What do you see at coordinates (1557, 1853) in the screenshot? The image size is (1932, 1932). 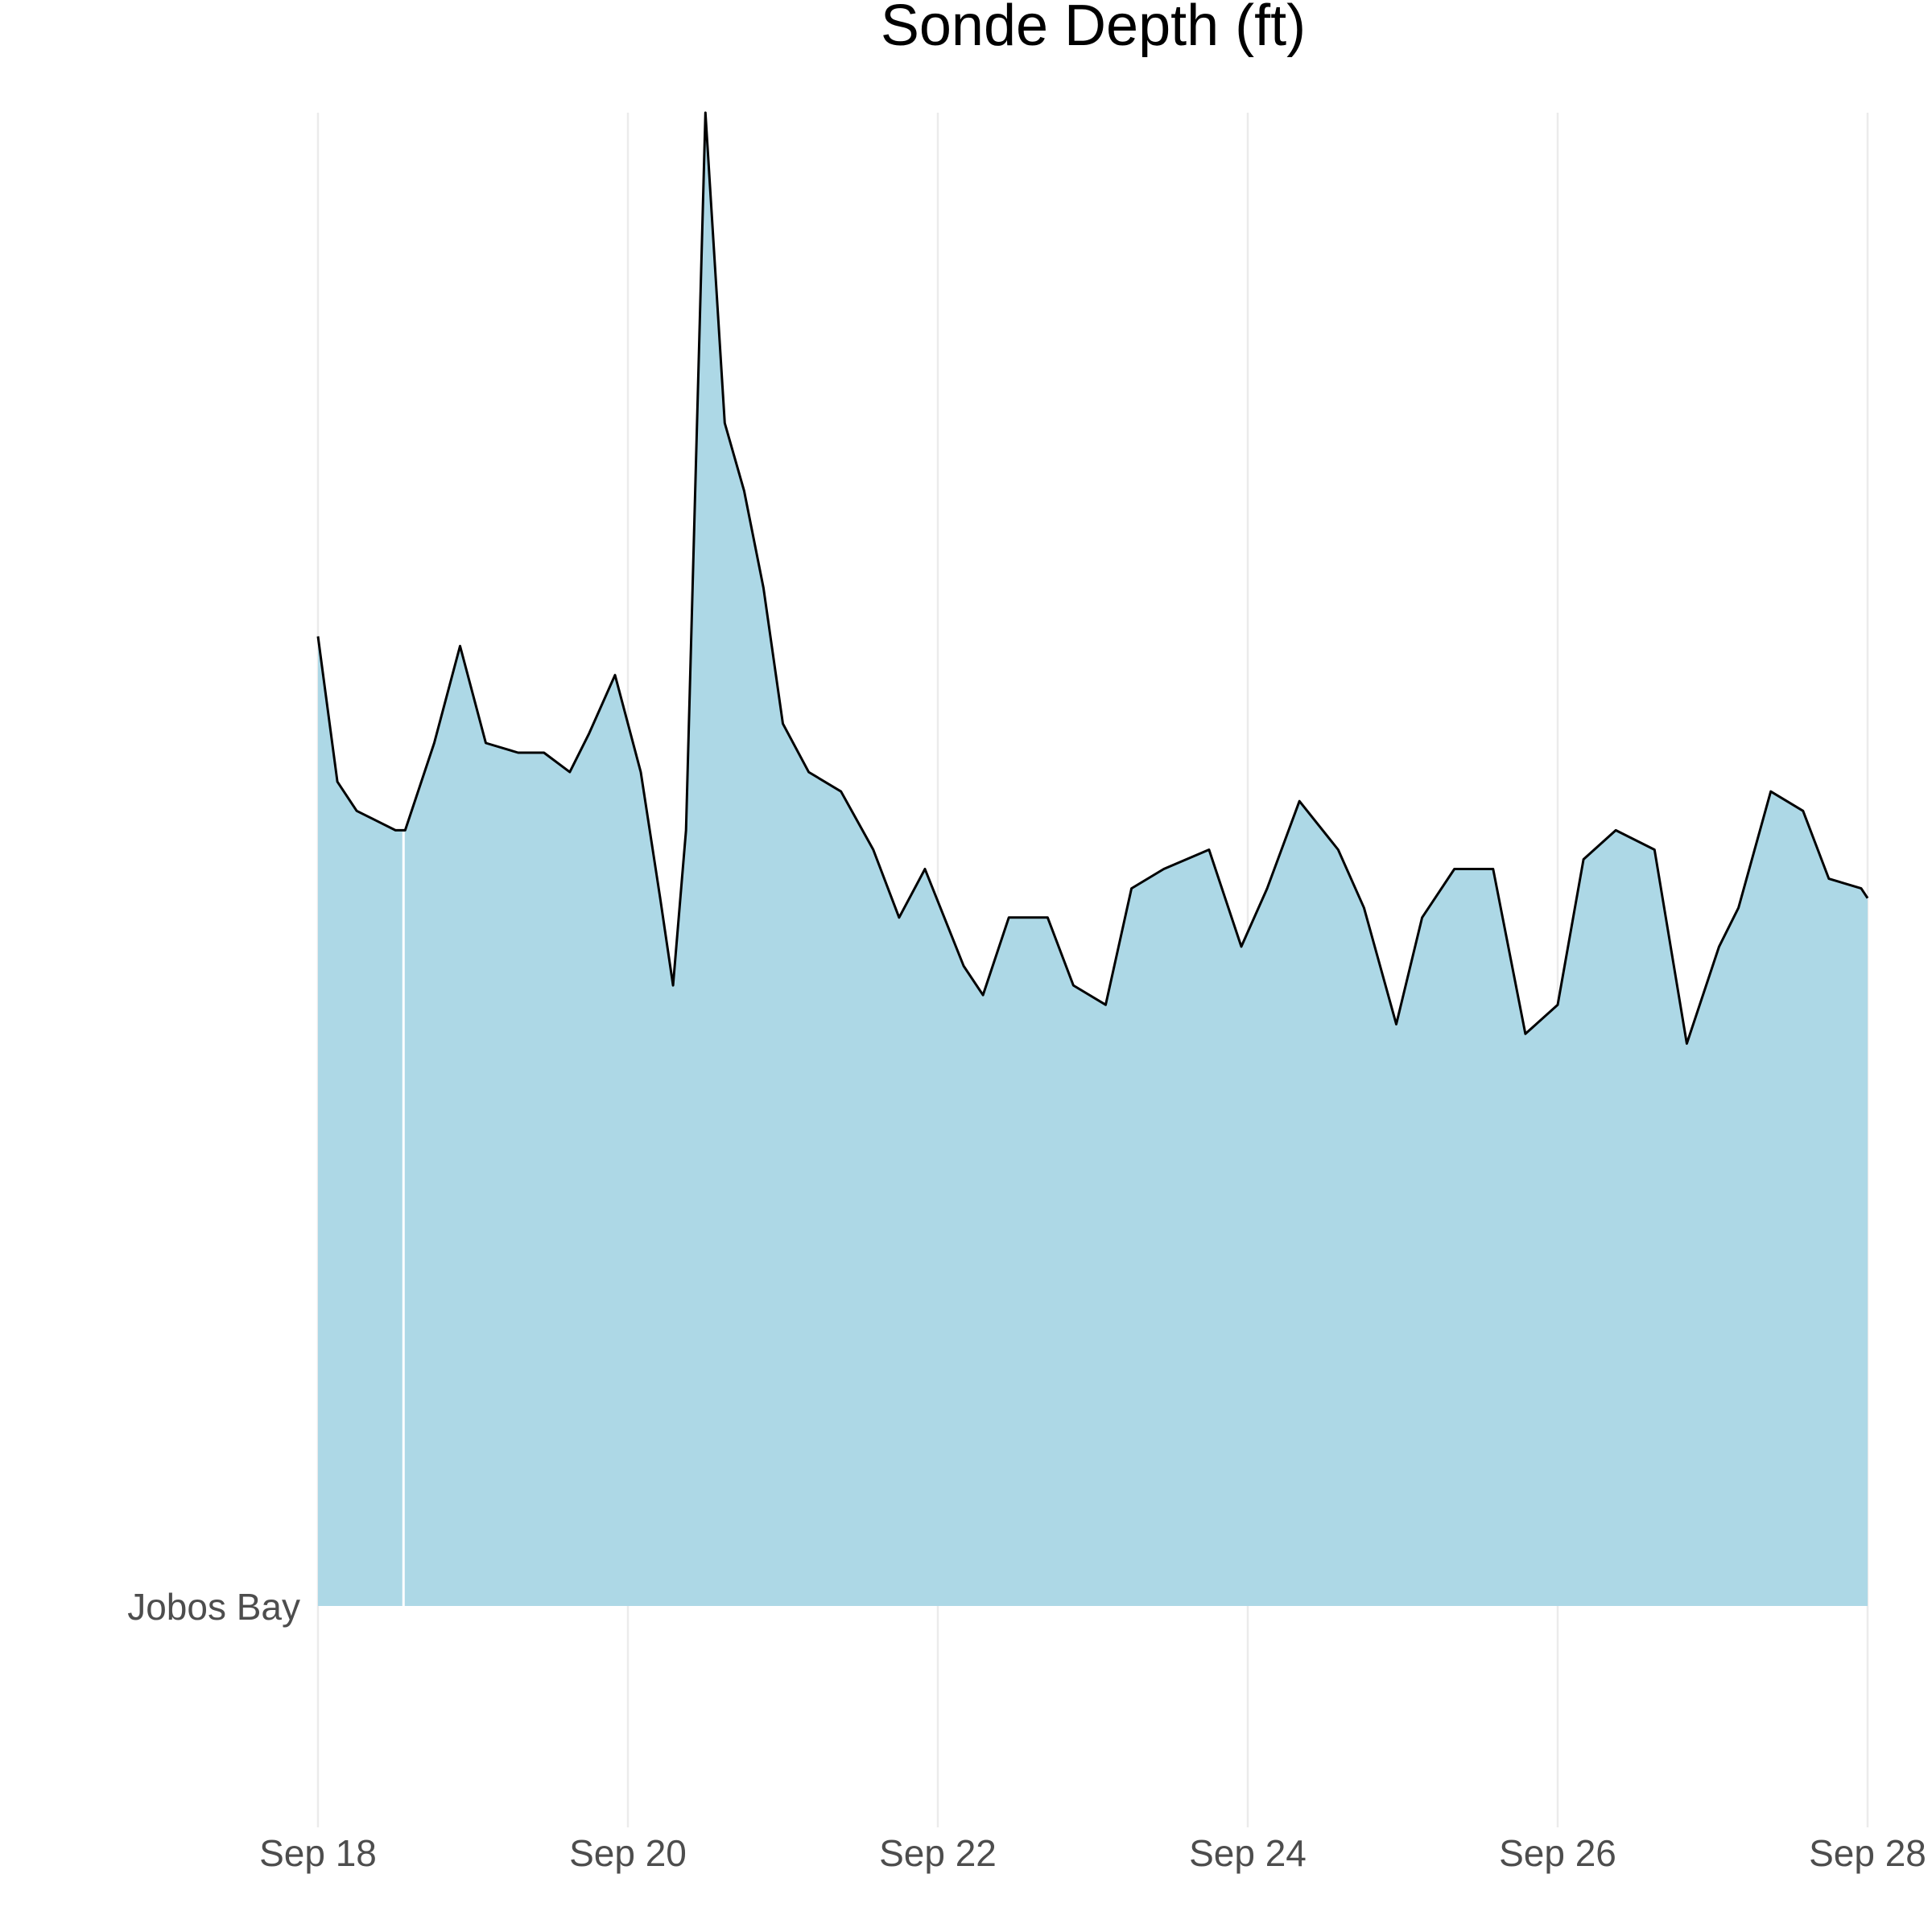 I see `x-tick-label-4: Sep 26` at bounding box center [1557, 1853].